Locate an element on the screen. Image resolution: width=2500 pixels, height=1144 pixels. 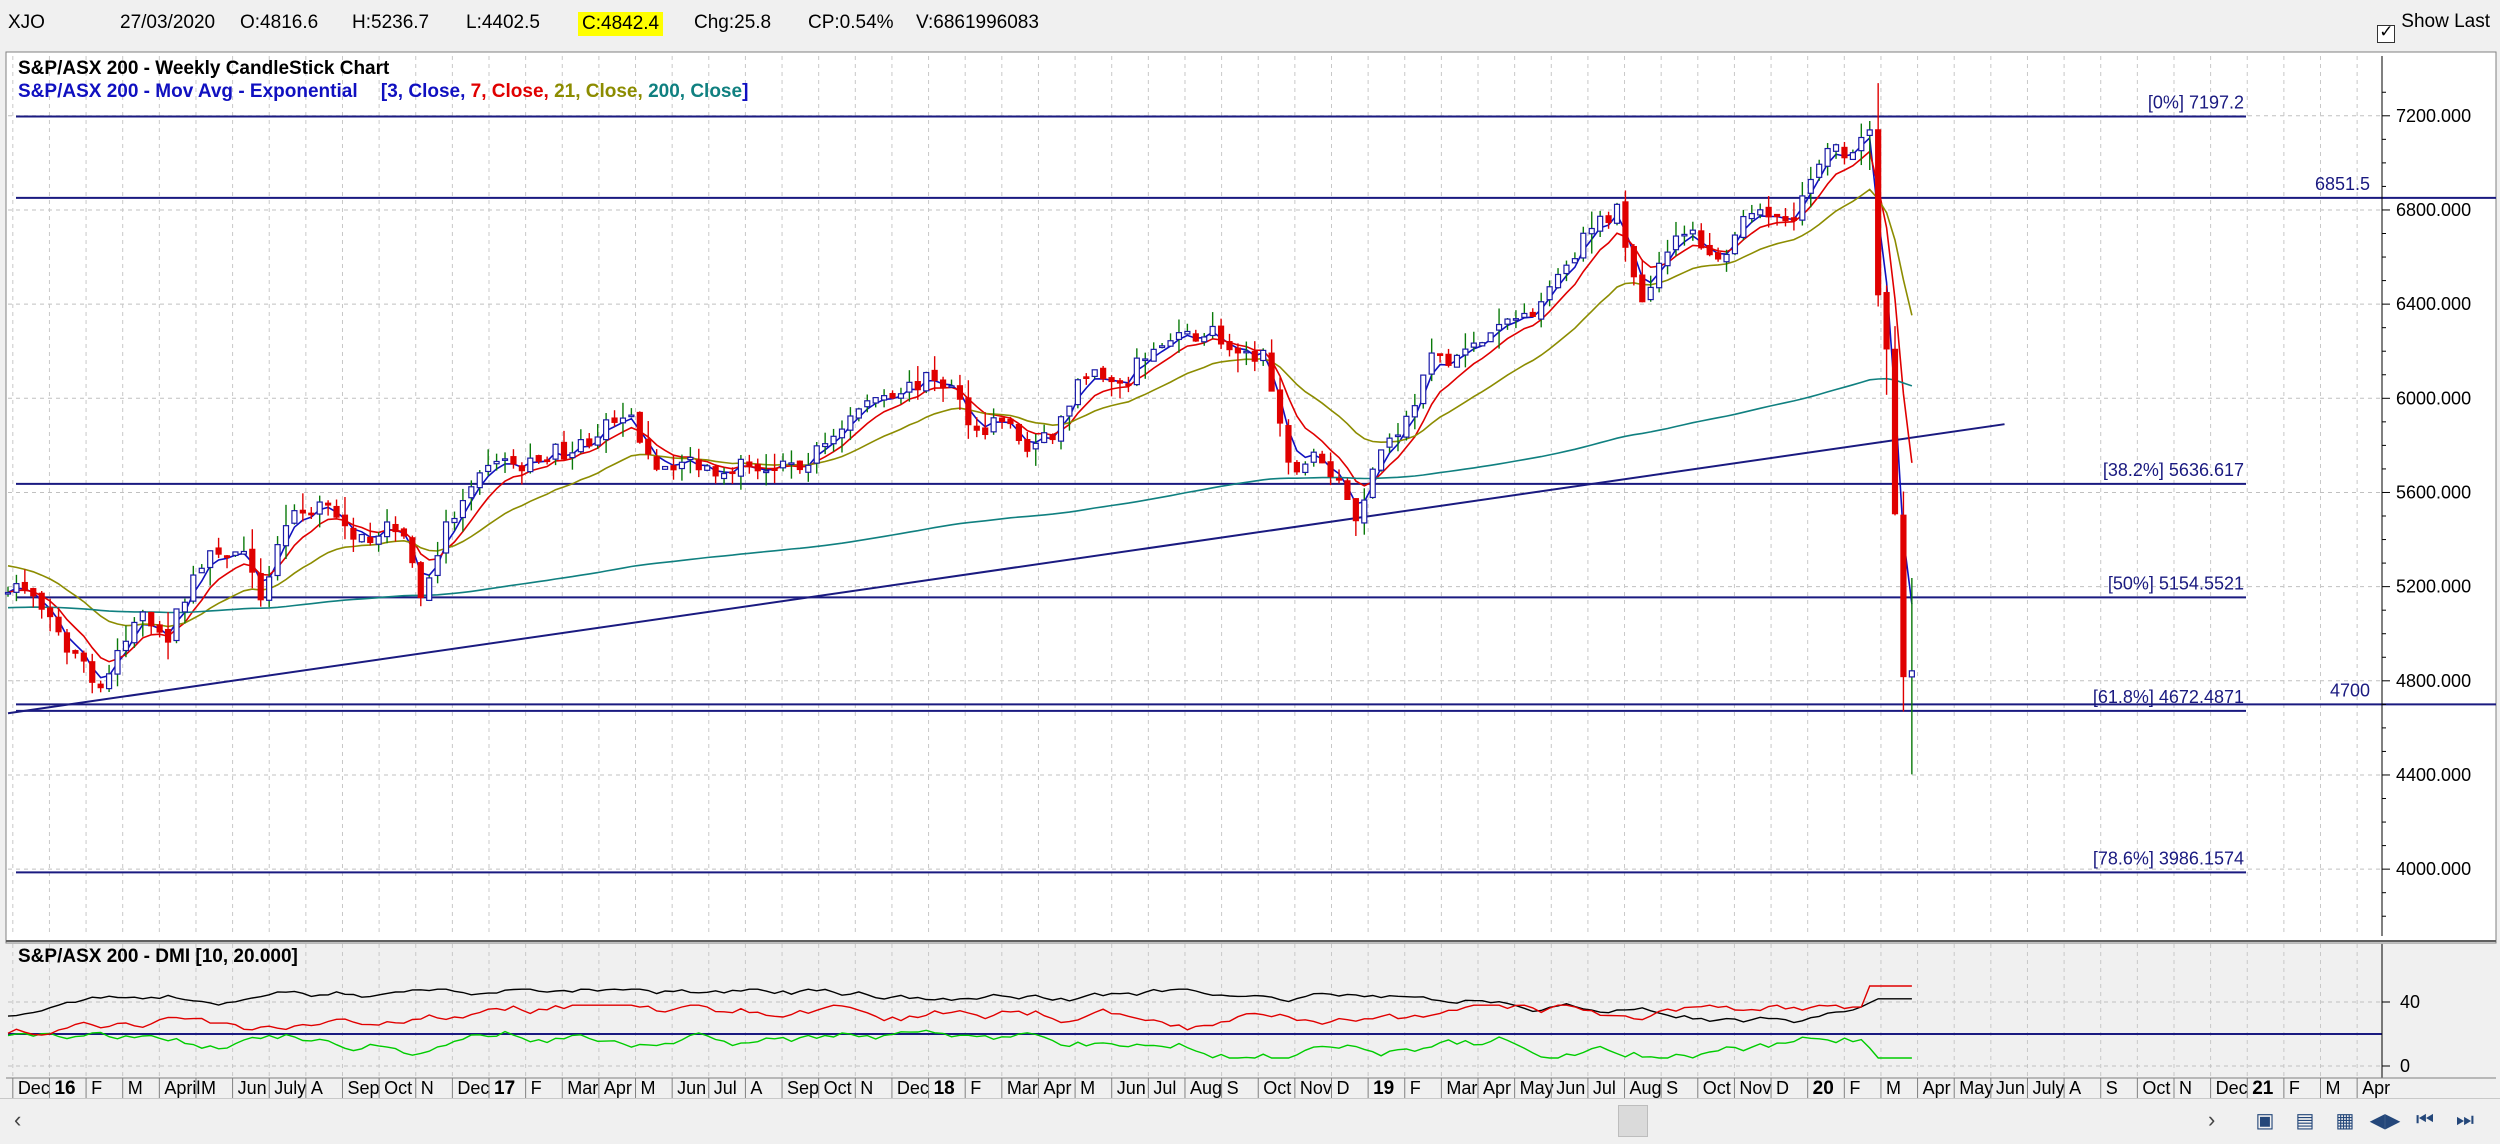
pan-icon: ◀▶ is located at coordinates (2385, 1120).